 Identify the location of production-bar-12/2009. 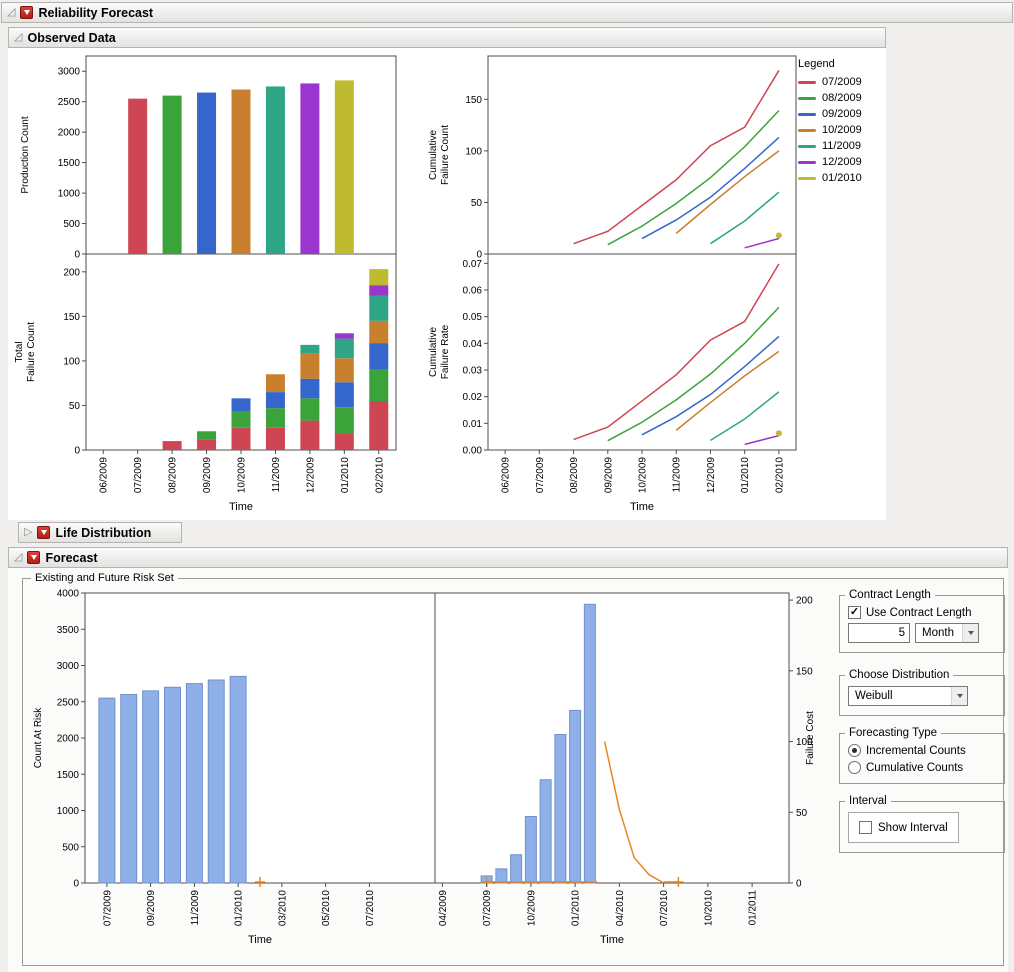
(310, 168).